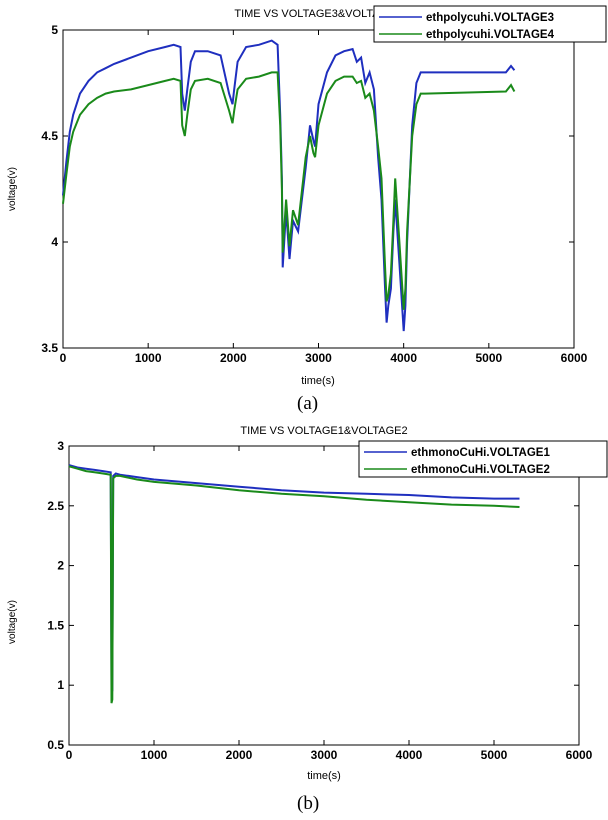  What do you see at coordinates (490, 35) in the screenshot?
I see `legend-label-2: ethpolycuhi.VOLTAGE4` at bounding box center [490, 35].